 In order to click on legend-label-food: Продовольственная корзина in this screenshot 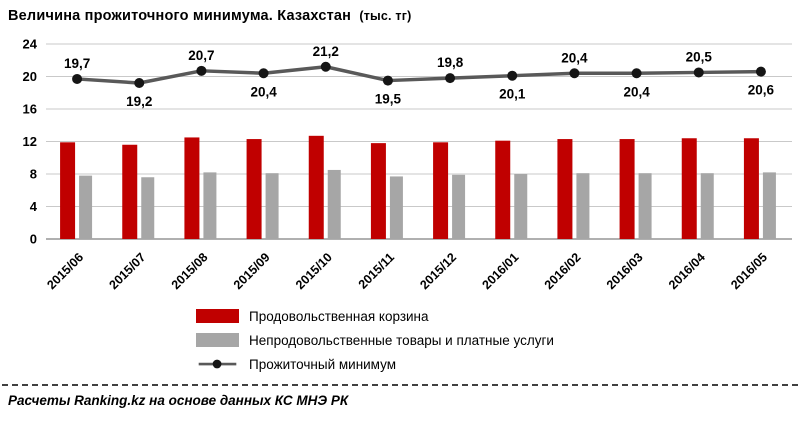, I will do `click(339, 316)`.